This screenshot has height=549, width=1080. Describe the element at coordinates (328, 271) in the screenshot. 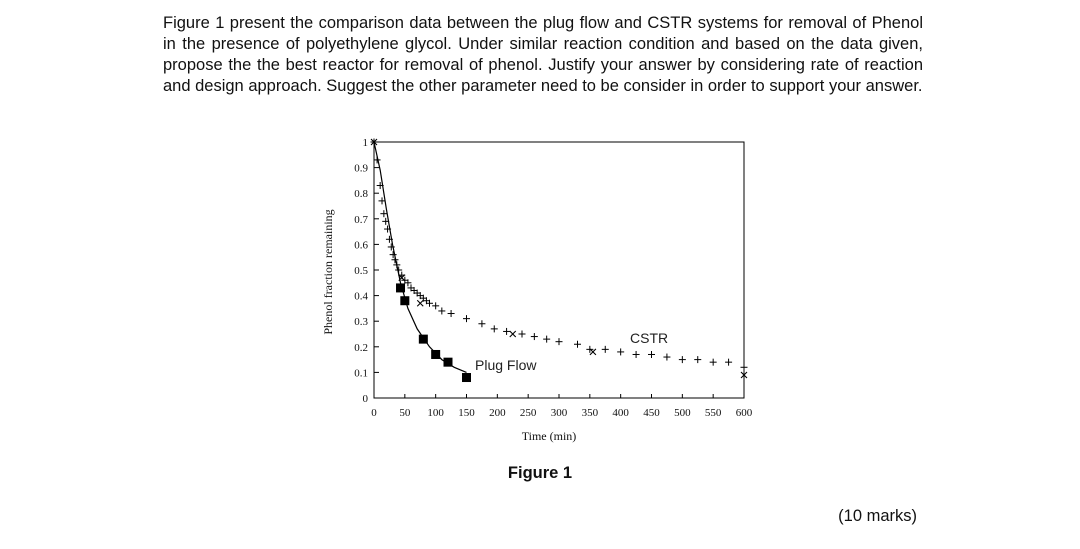

I see `y-axis-label: Phenol fraction remaining` at that location.